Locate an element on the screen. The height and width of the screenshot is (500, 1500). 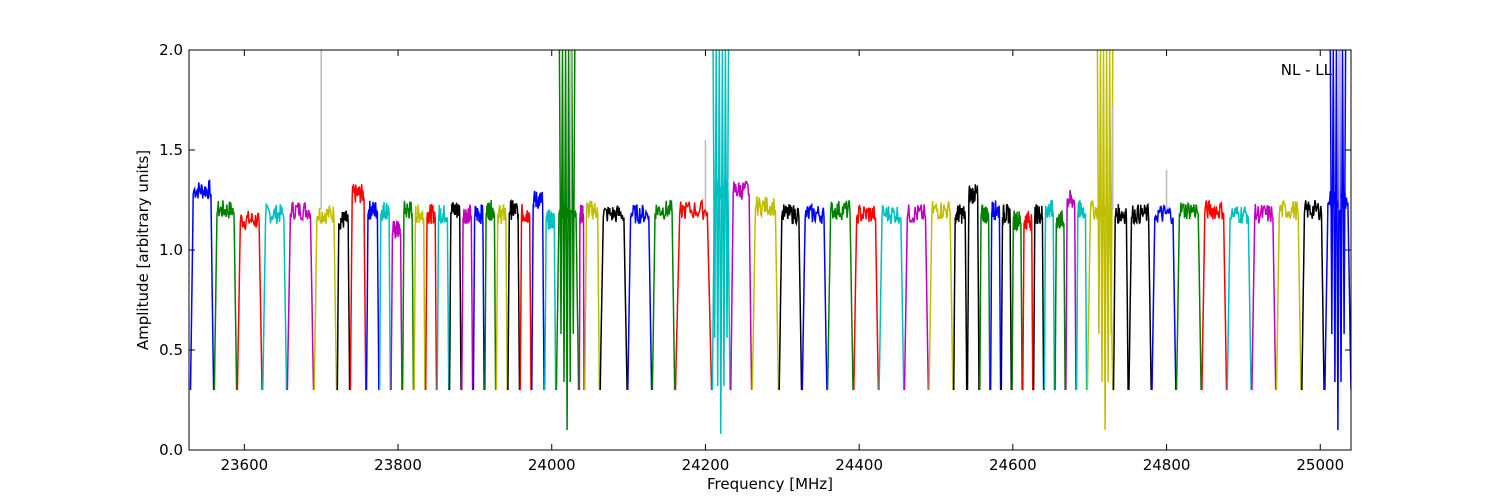
x-tick-label: 23800 is located at coordinates (398, 465).